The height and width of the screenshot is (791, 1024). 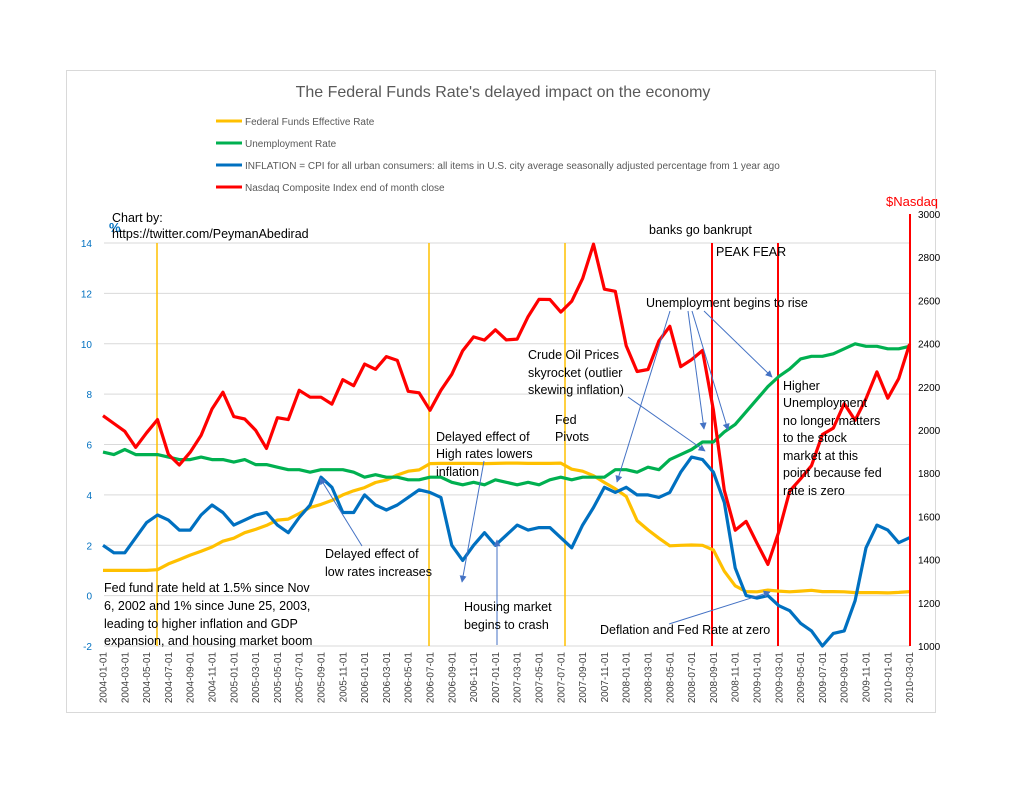 I want to click on x-tick-label: 2010-03-01, so click(x=910, y=678).